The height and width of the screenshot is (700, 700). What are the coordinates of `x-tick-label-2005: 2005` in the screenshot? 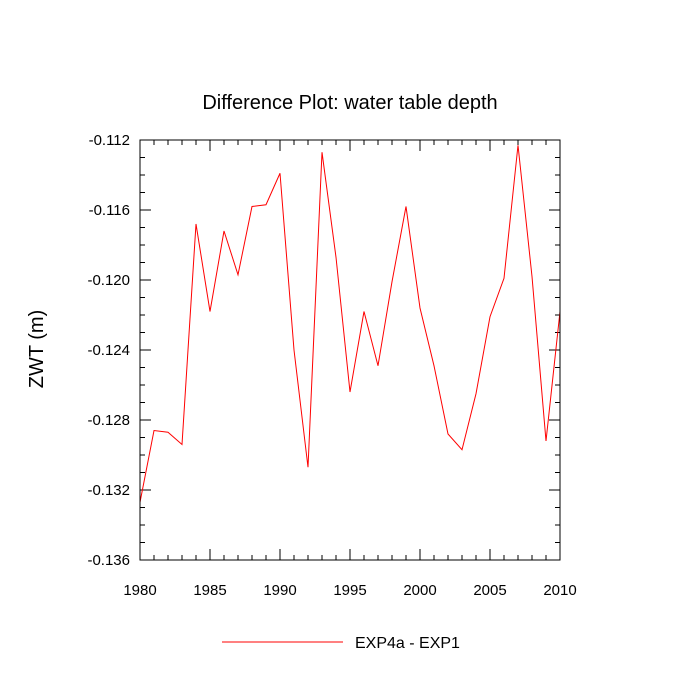 It's located at (489, 590).